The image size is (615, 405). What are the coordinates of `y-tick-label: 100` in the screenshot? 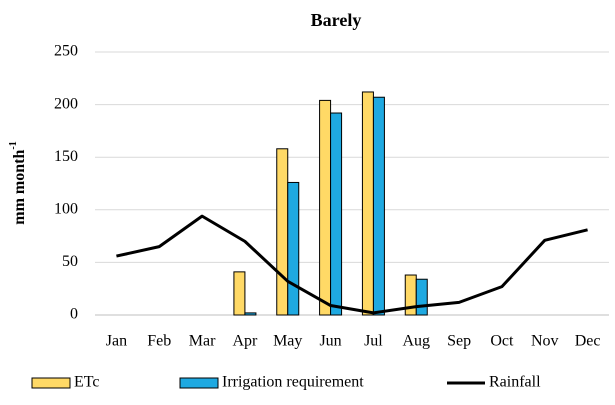 It's located at (66, 208).